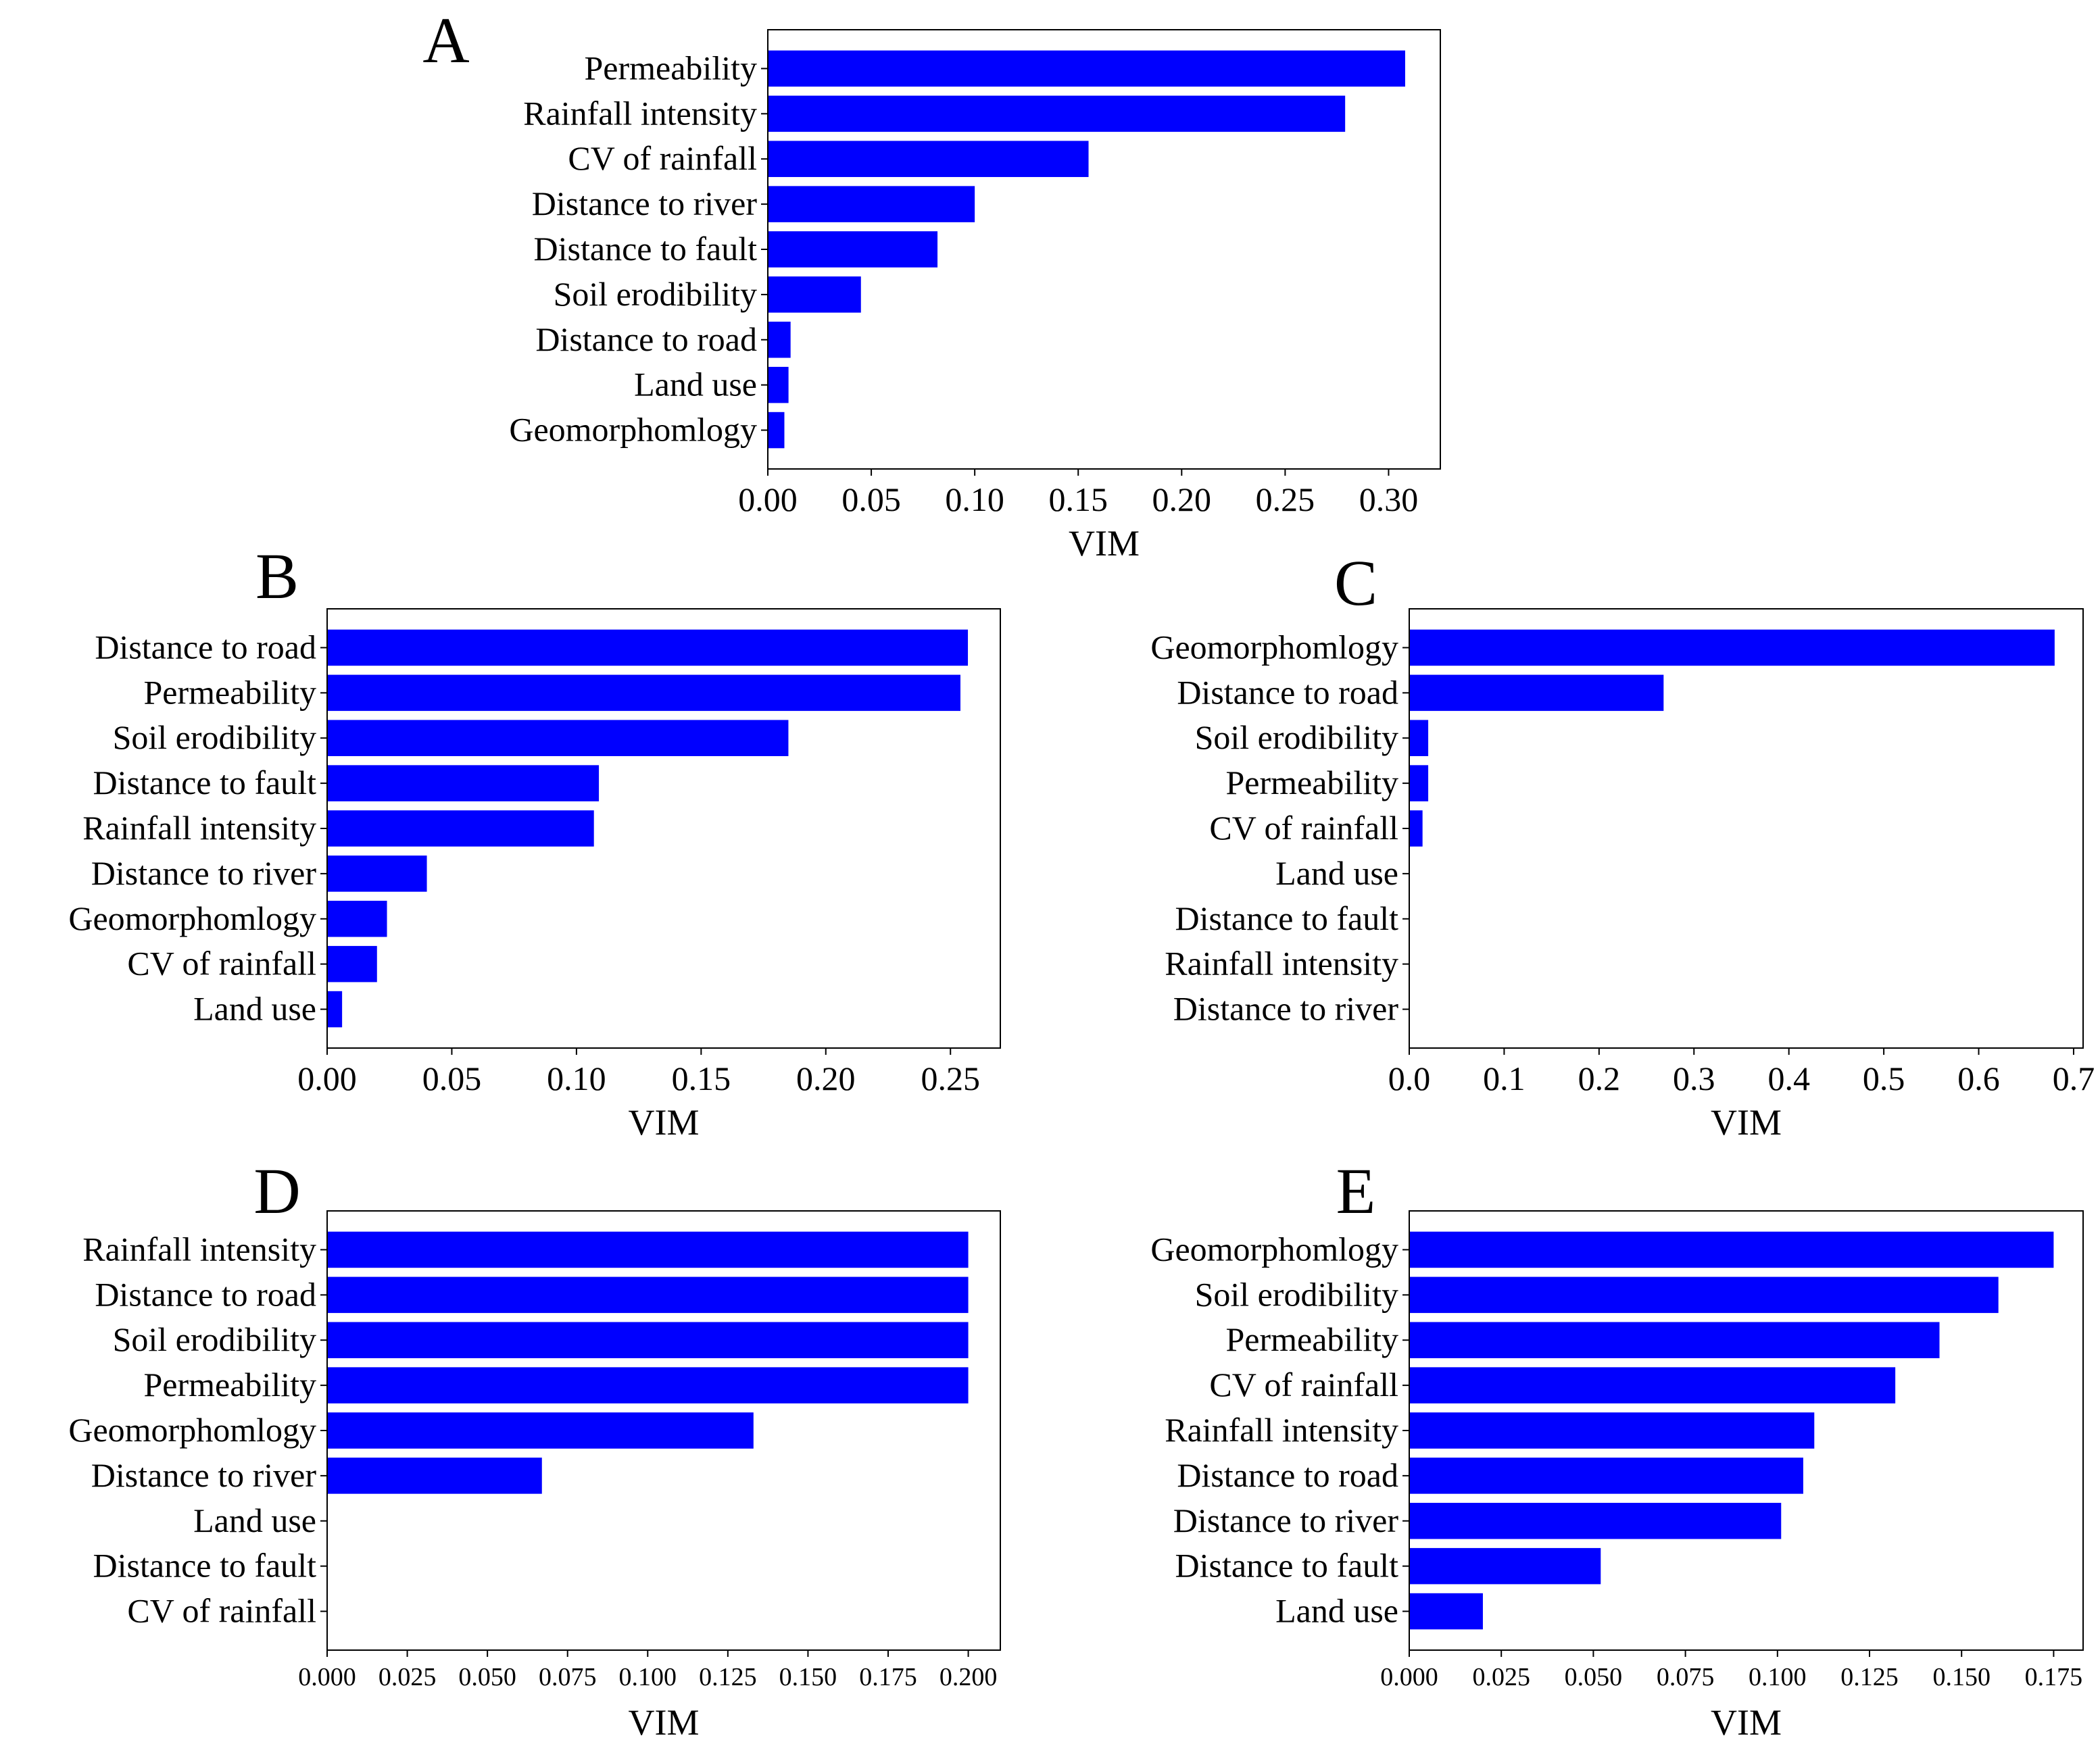 This screenshot has width=2100, height=1740. What do you see at coordinates (1599, 1078) in the screenshot?
I see `x-tick-label: 0.2` at bounding box center [1599, 1078].